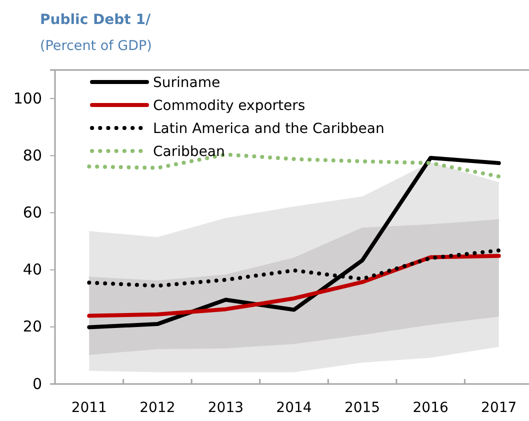 The image size is (529, 421). What do you see at coordinates (32, 327) in the screenshot?
I see `y-tick-label: 20` at bounding box center [32, 327].